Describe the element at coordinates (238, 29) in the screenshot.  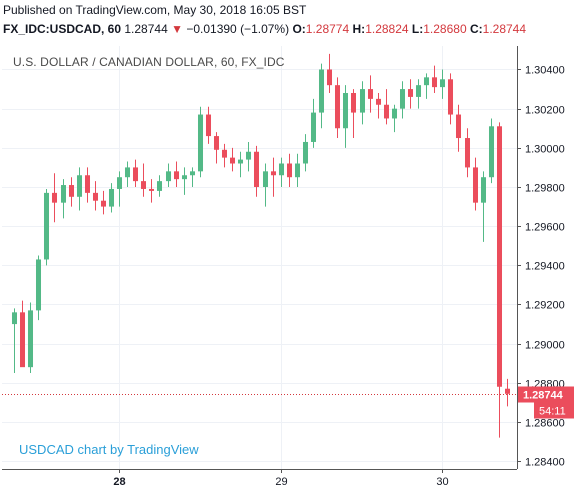
I see `change-value: −0.01390 (−1.07%)` at that location.